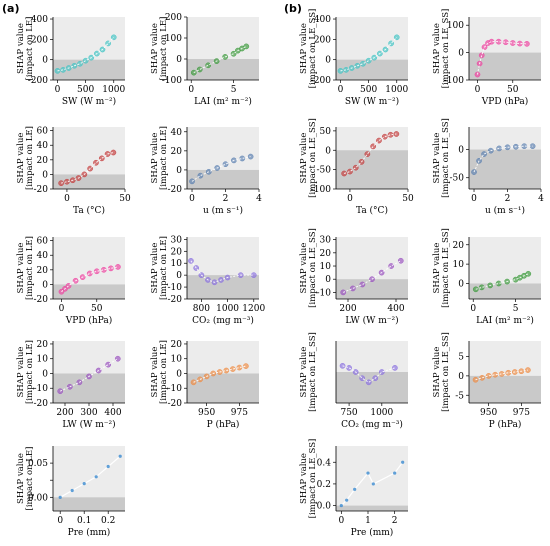 The width and height of the screenshot is (550, 546). Describe the element at coordinates (239, 413) in the screenshot. I see `x-tick-label: 975` at that location.